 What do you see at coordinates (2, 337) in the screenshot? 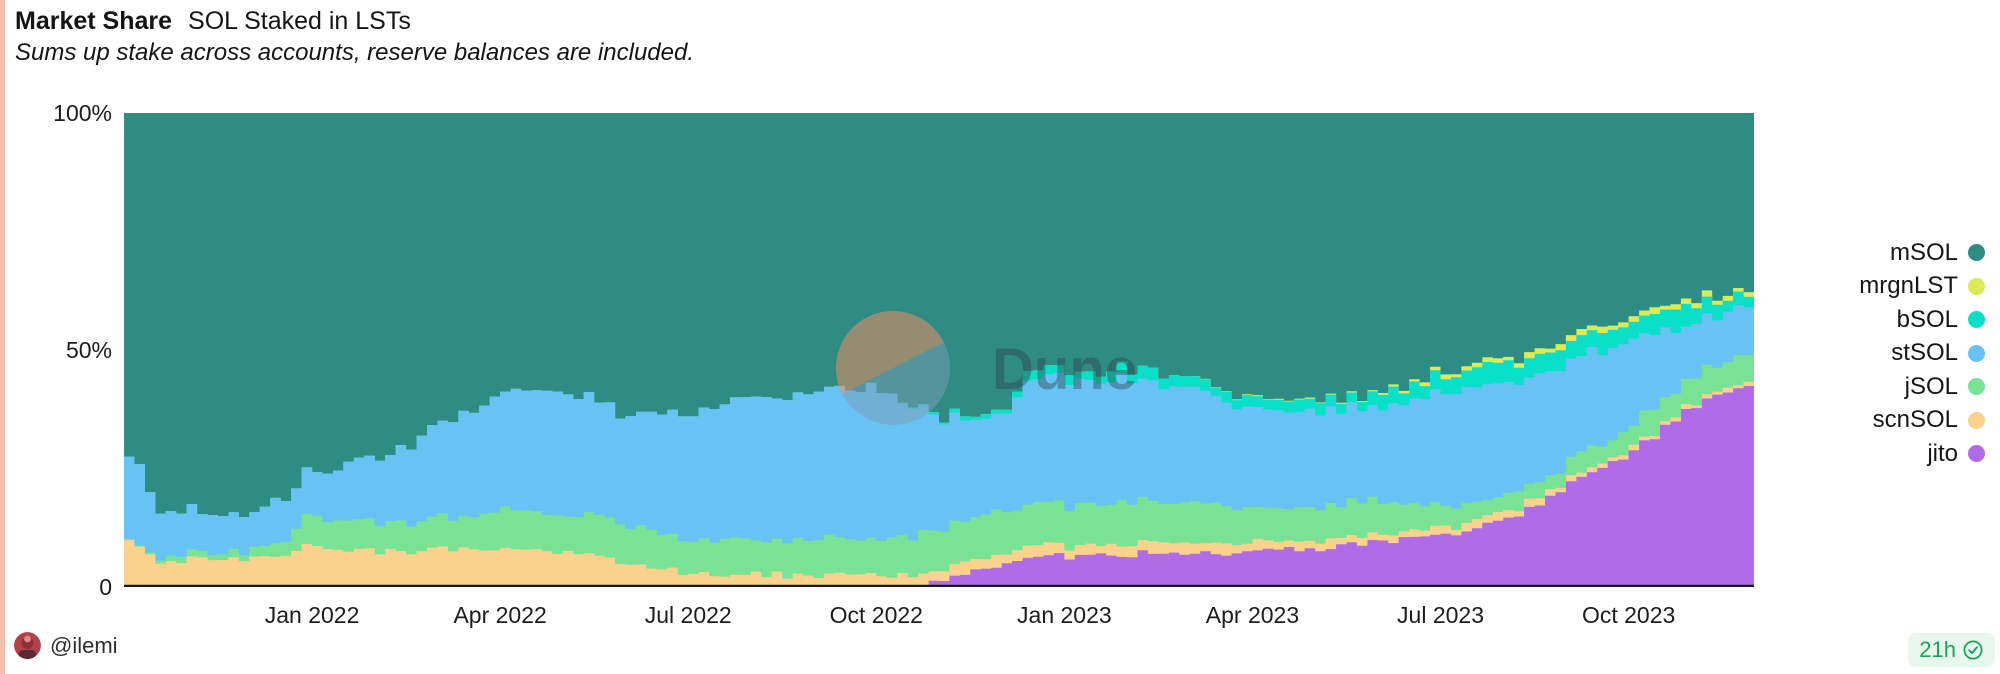
I see `left-accent-strip` at bounding box center [2, 337].